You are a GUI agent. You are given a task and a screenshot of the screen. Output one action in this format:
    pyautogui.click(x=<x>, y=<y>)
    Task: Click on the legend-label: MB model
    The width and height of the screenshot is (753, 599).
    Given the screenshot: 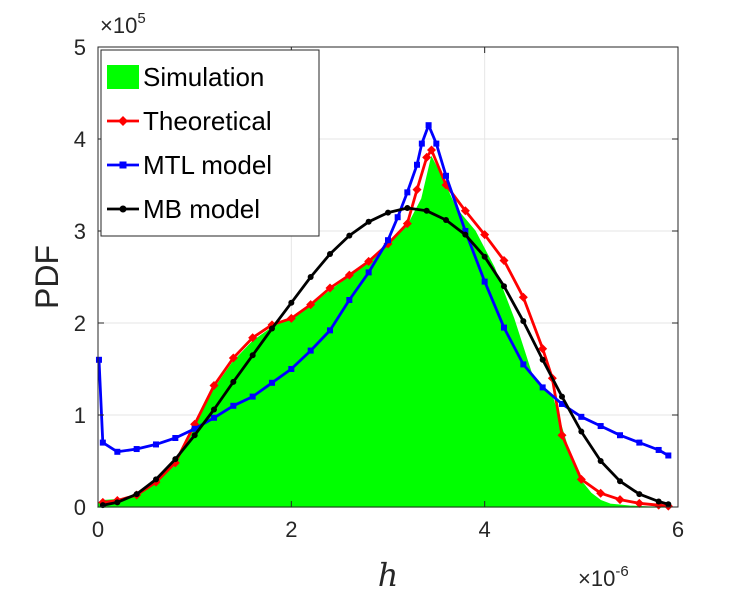 What is the action you would take?
    pyautogui.click(x=201, y=209)
    